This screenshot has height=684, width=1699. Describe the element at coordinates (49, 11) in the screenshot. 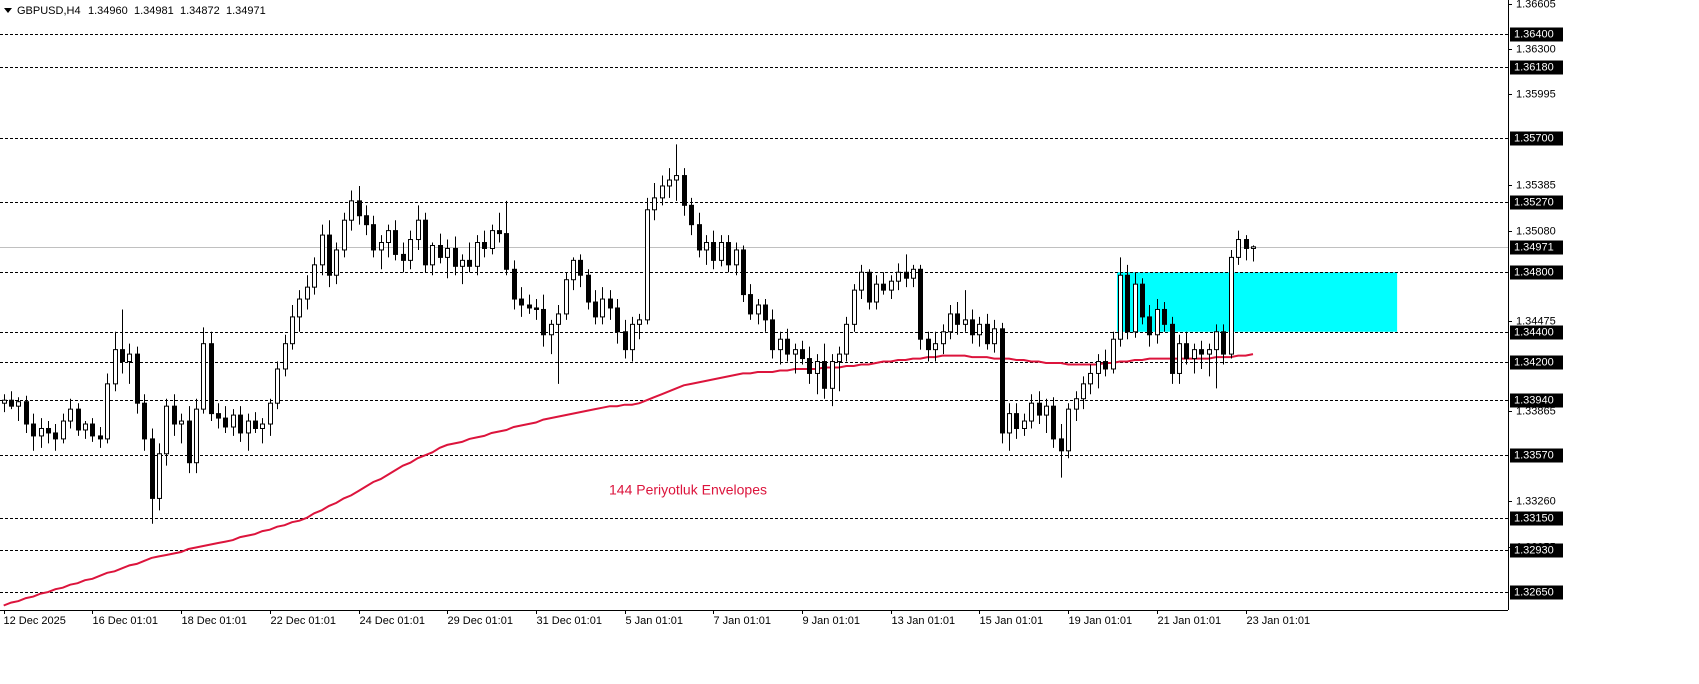

I see `chart-title: GBPUSD,H4` at that location.